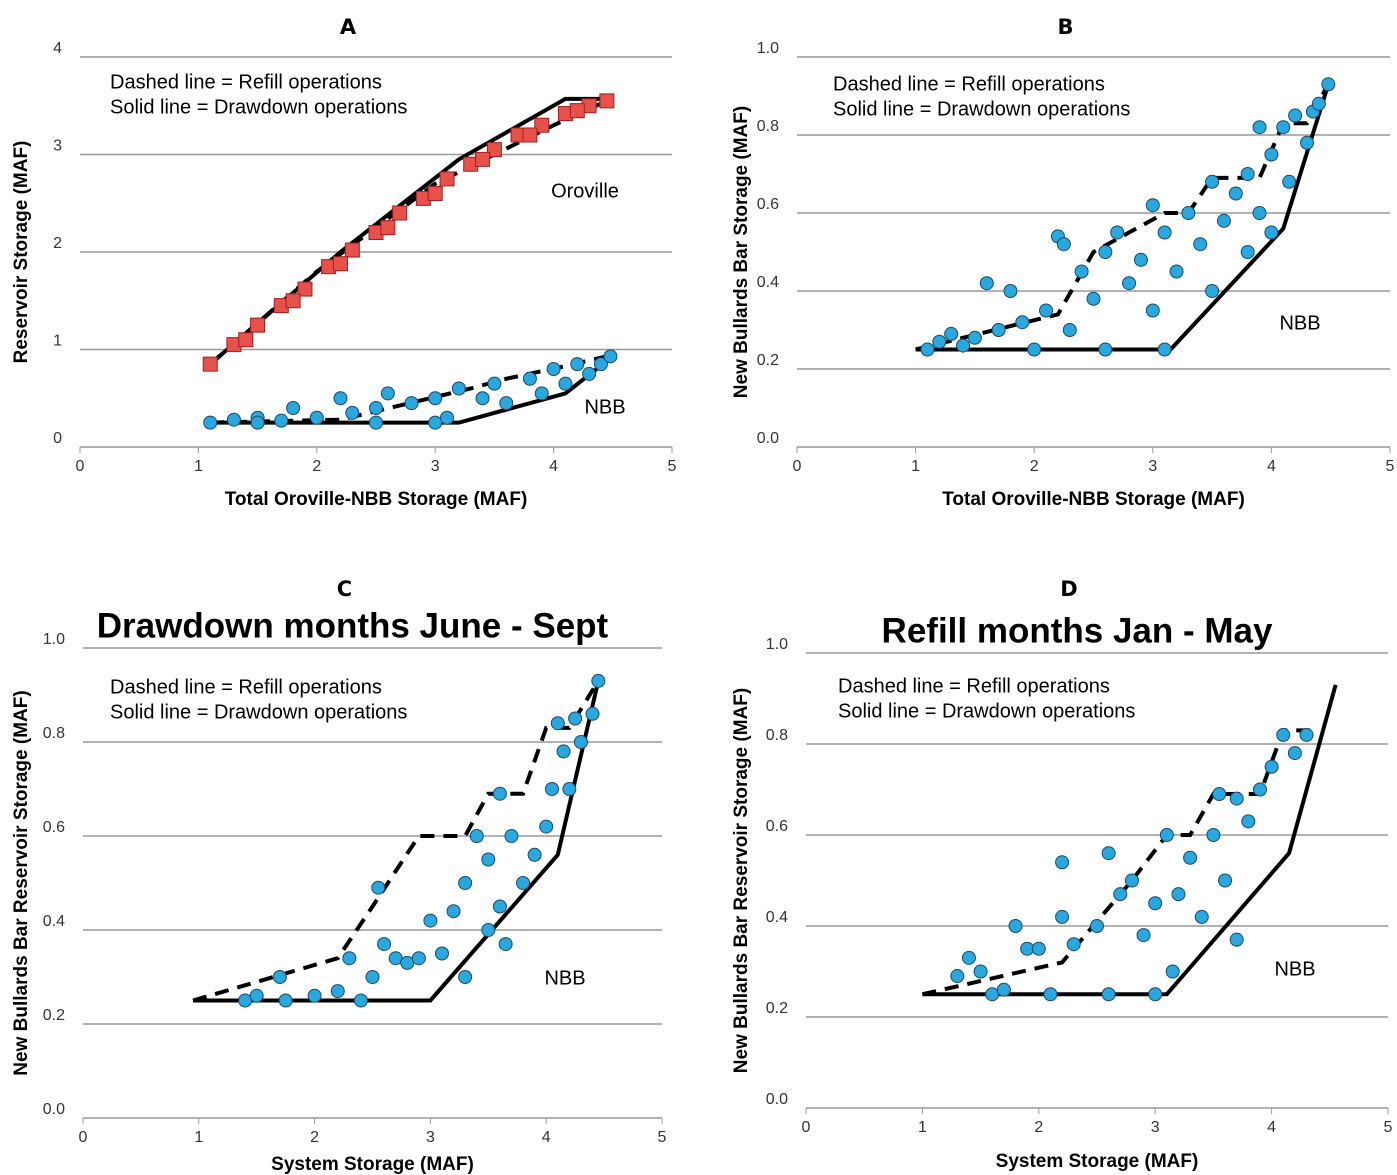 Image resolution: width=1397 pixels, height=1175 pixels. I want to click on y-tick-label: 0.4, so click(777, 917).